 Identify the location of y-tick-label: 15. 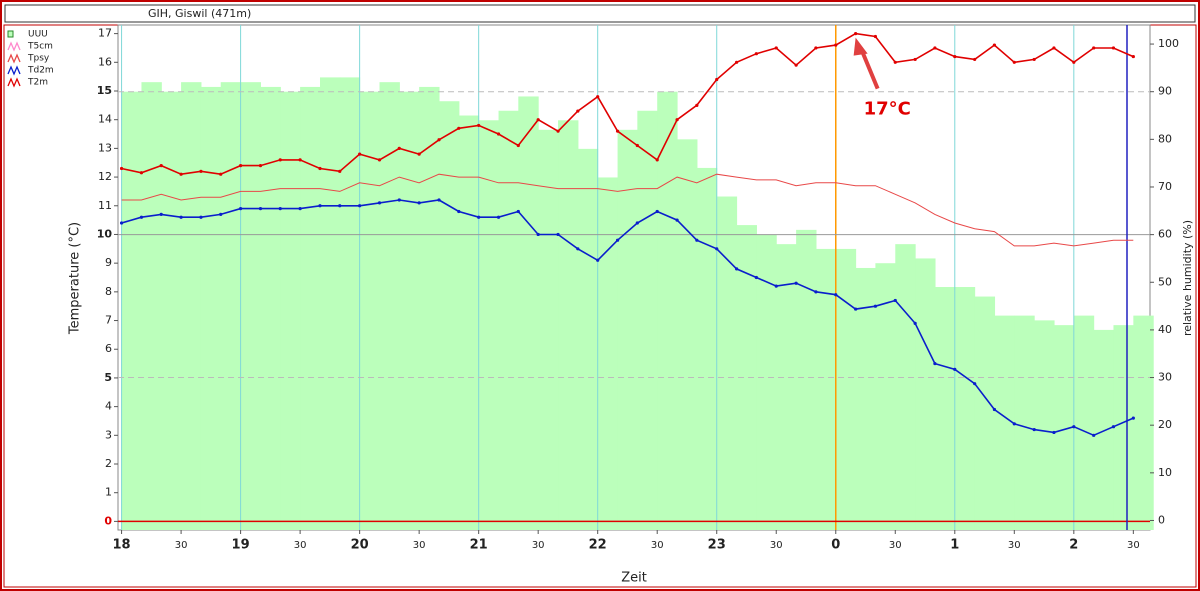
(104, 90).